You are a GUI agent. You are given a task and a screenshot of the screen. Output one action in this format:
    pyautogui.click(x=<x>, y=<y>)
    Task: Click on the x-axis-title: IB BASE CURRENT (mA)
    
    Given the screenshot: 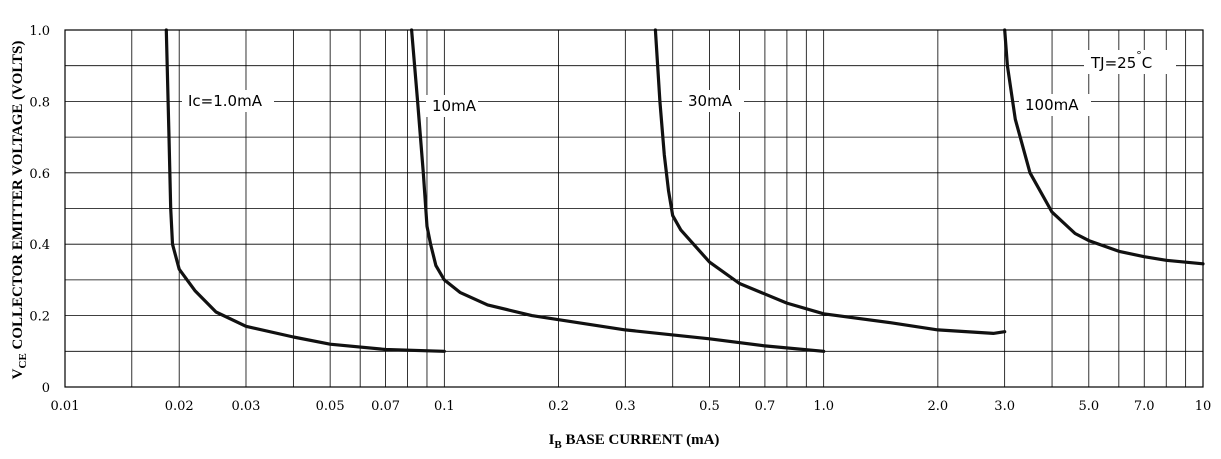 What is the action you would take?
    pyautogui.click(x=634, y=441)
    